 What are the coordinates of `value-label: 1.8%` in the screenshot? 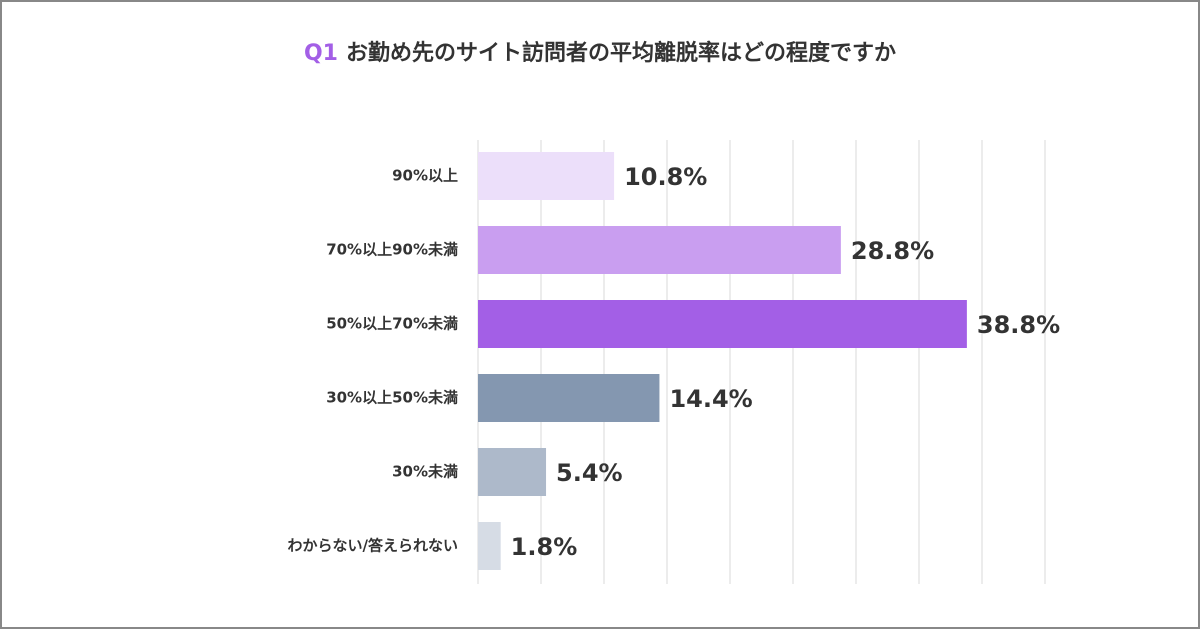 It's located at (544, 547).